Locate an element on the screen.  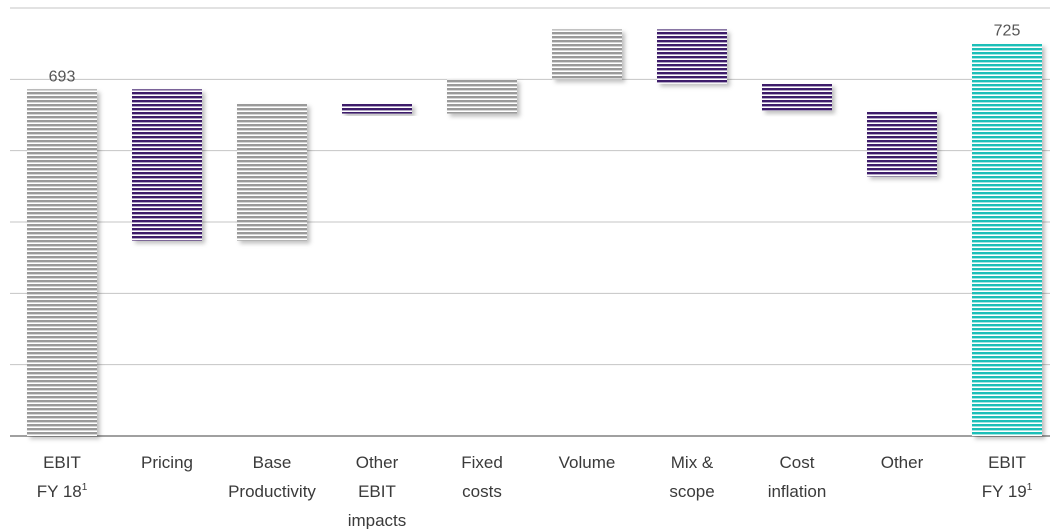
category-label-line: inflation is located at coordinates (797, 491).